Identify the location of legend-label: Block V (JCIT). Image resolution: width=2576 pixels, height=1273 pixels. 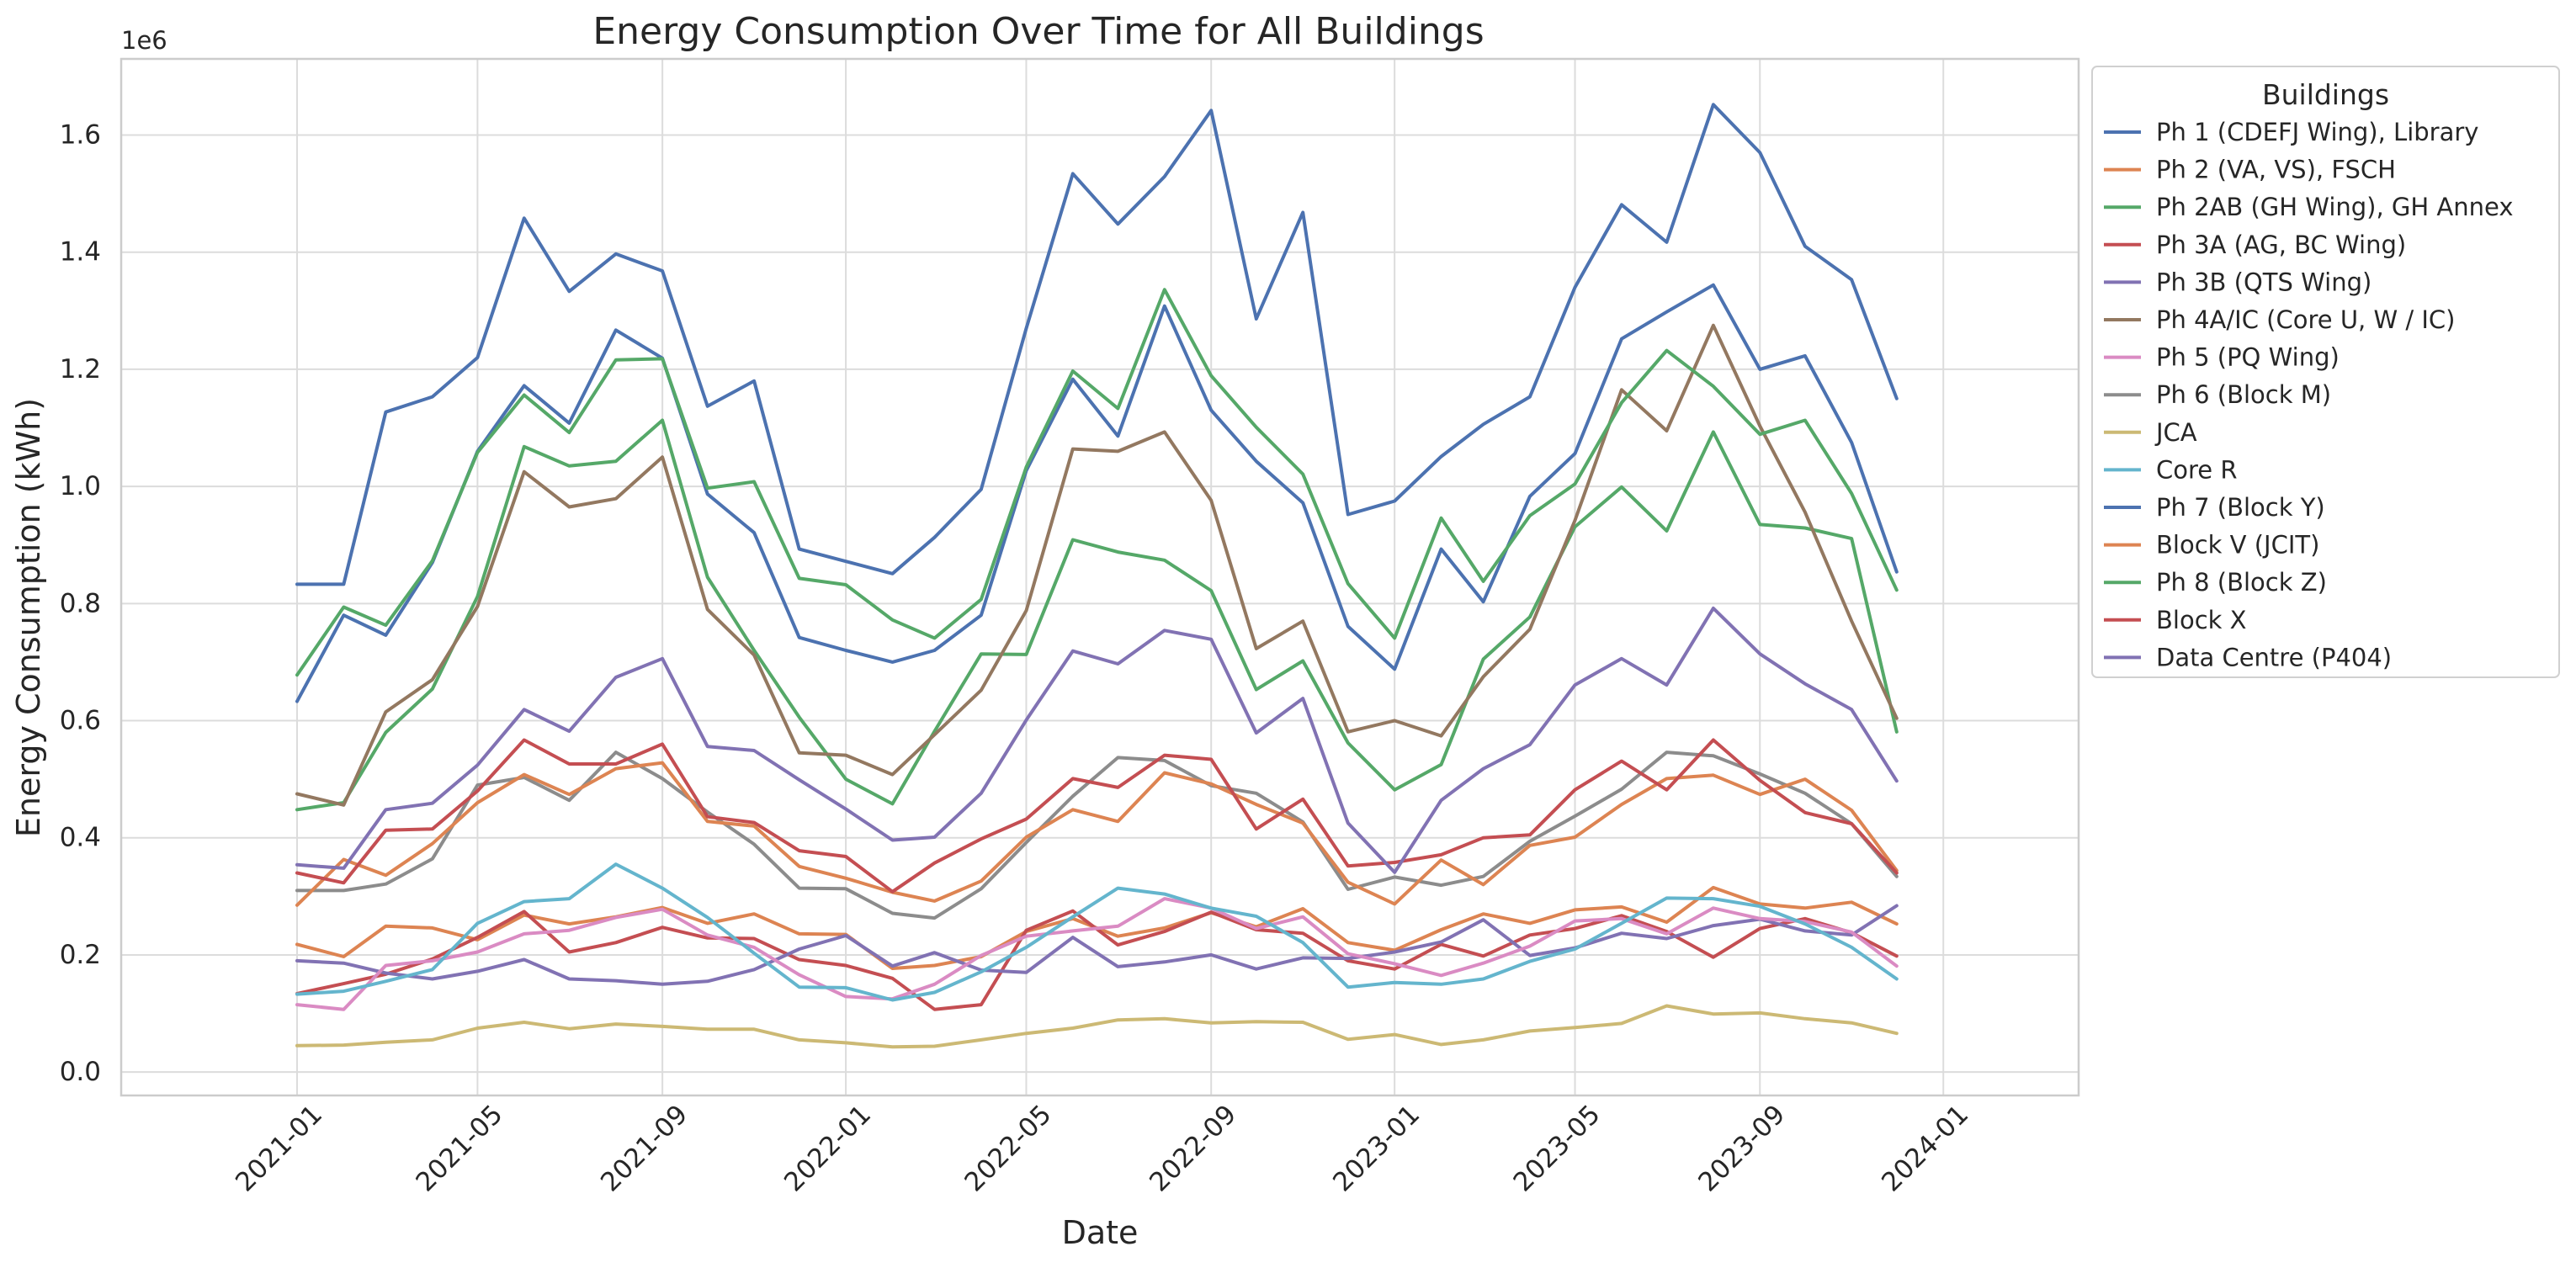
(2238, 545).